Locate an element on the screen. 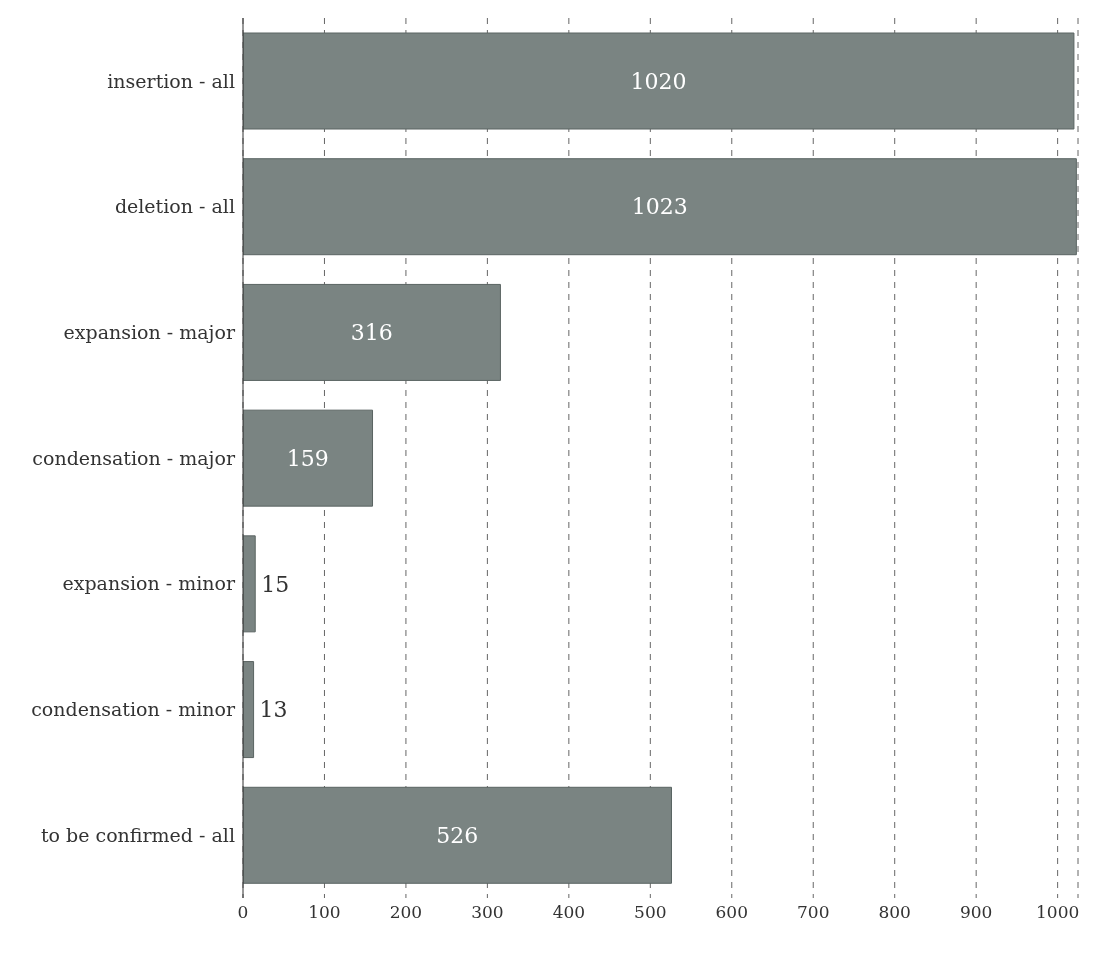  data-label: 13 is located at coordinates (273, 710).